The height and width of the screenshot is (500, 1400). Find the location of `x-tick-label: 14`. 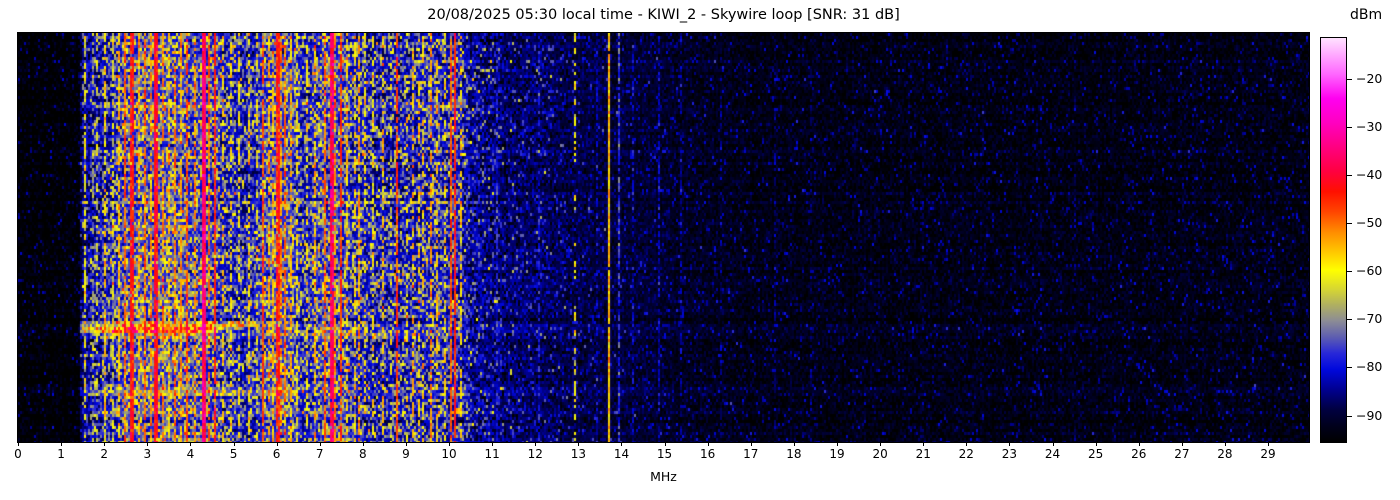

x-tick-label: 14 is located at coordinates (621, 454).